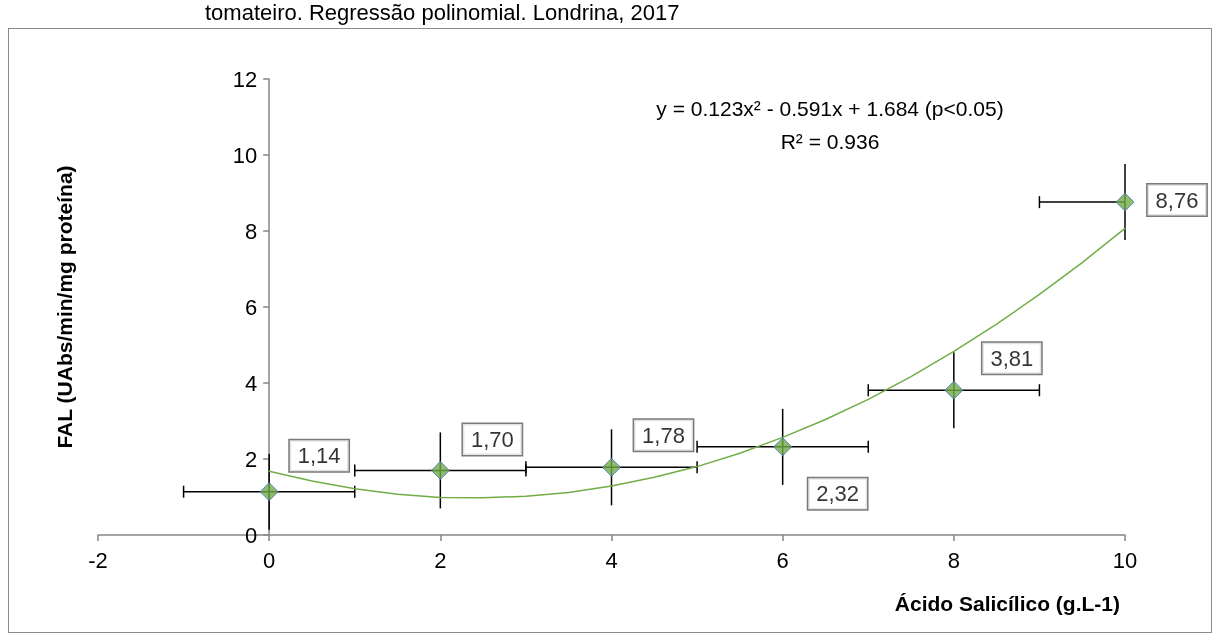  I want to click on x-axis-title: Ácido Salicílico (g.L-1), so click(1007, 603).